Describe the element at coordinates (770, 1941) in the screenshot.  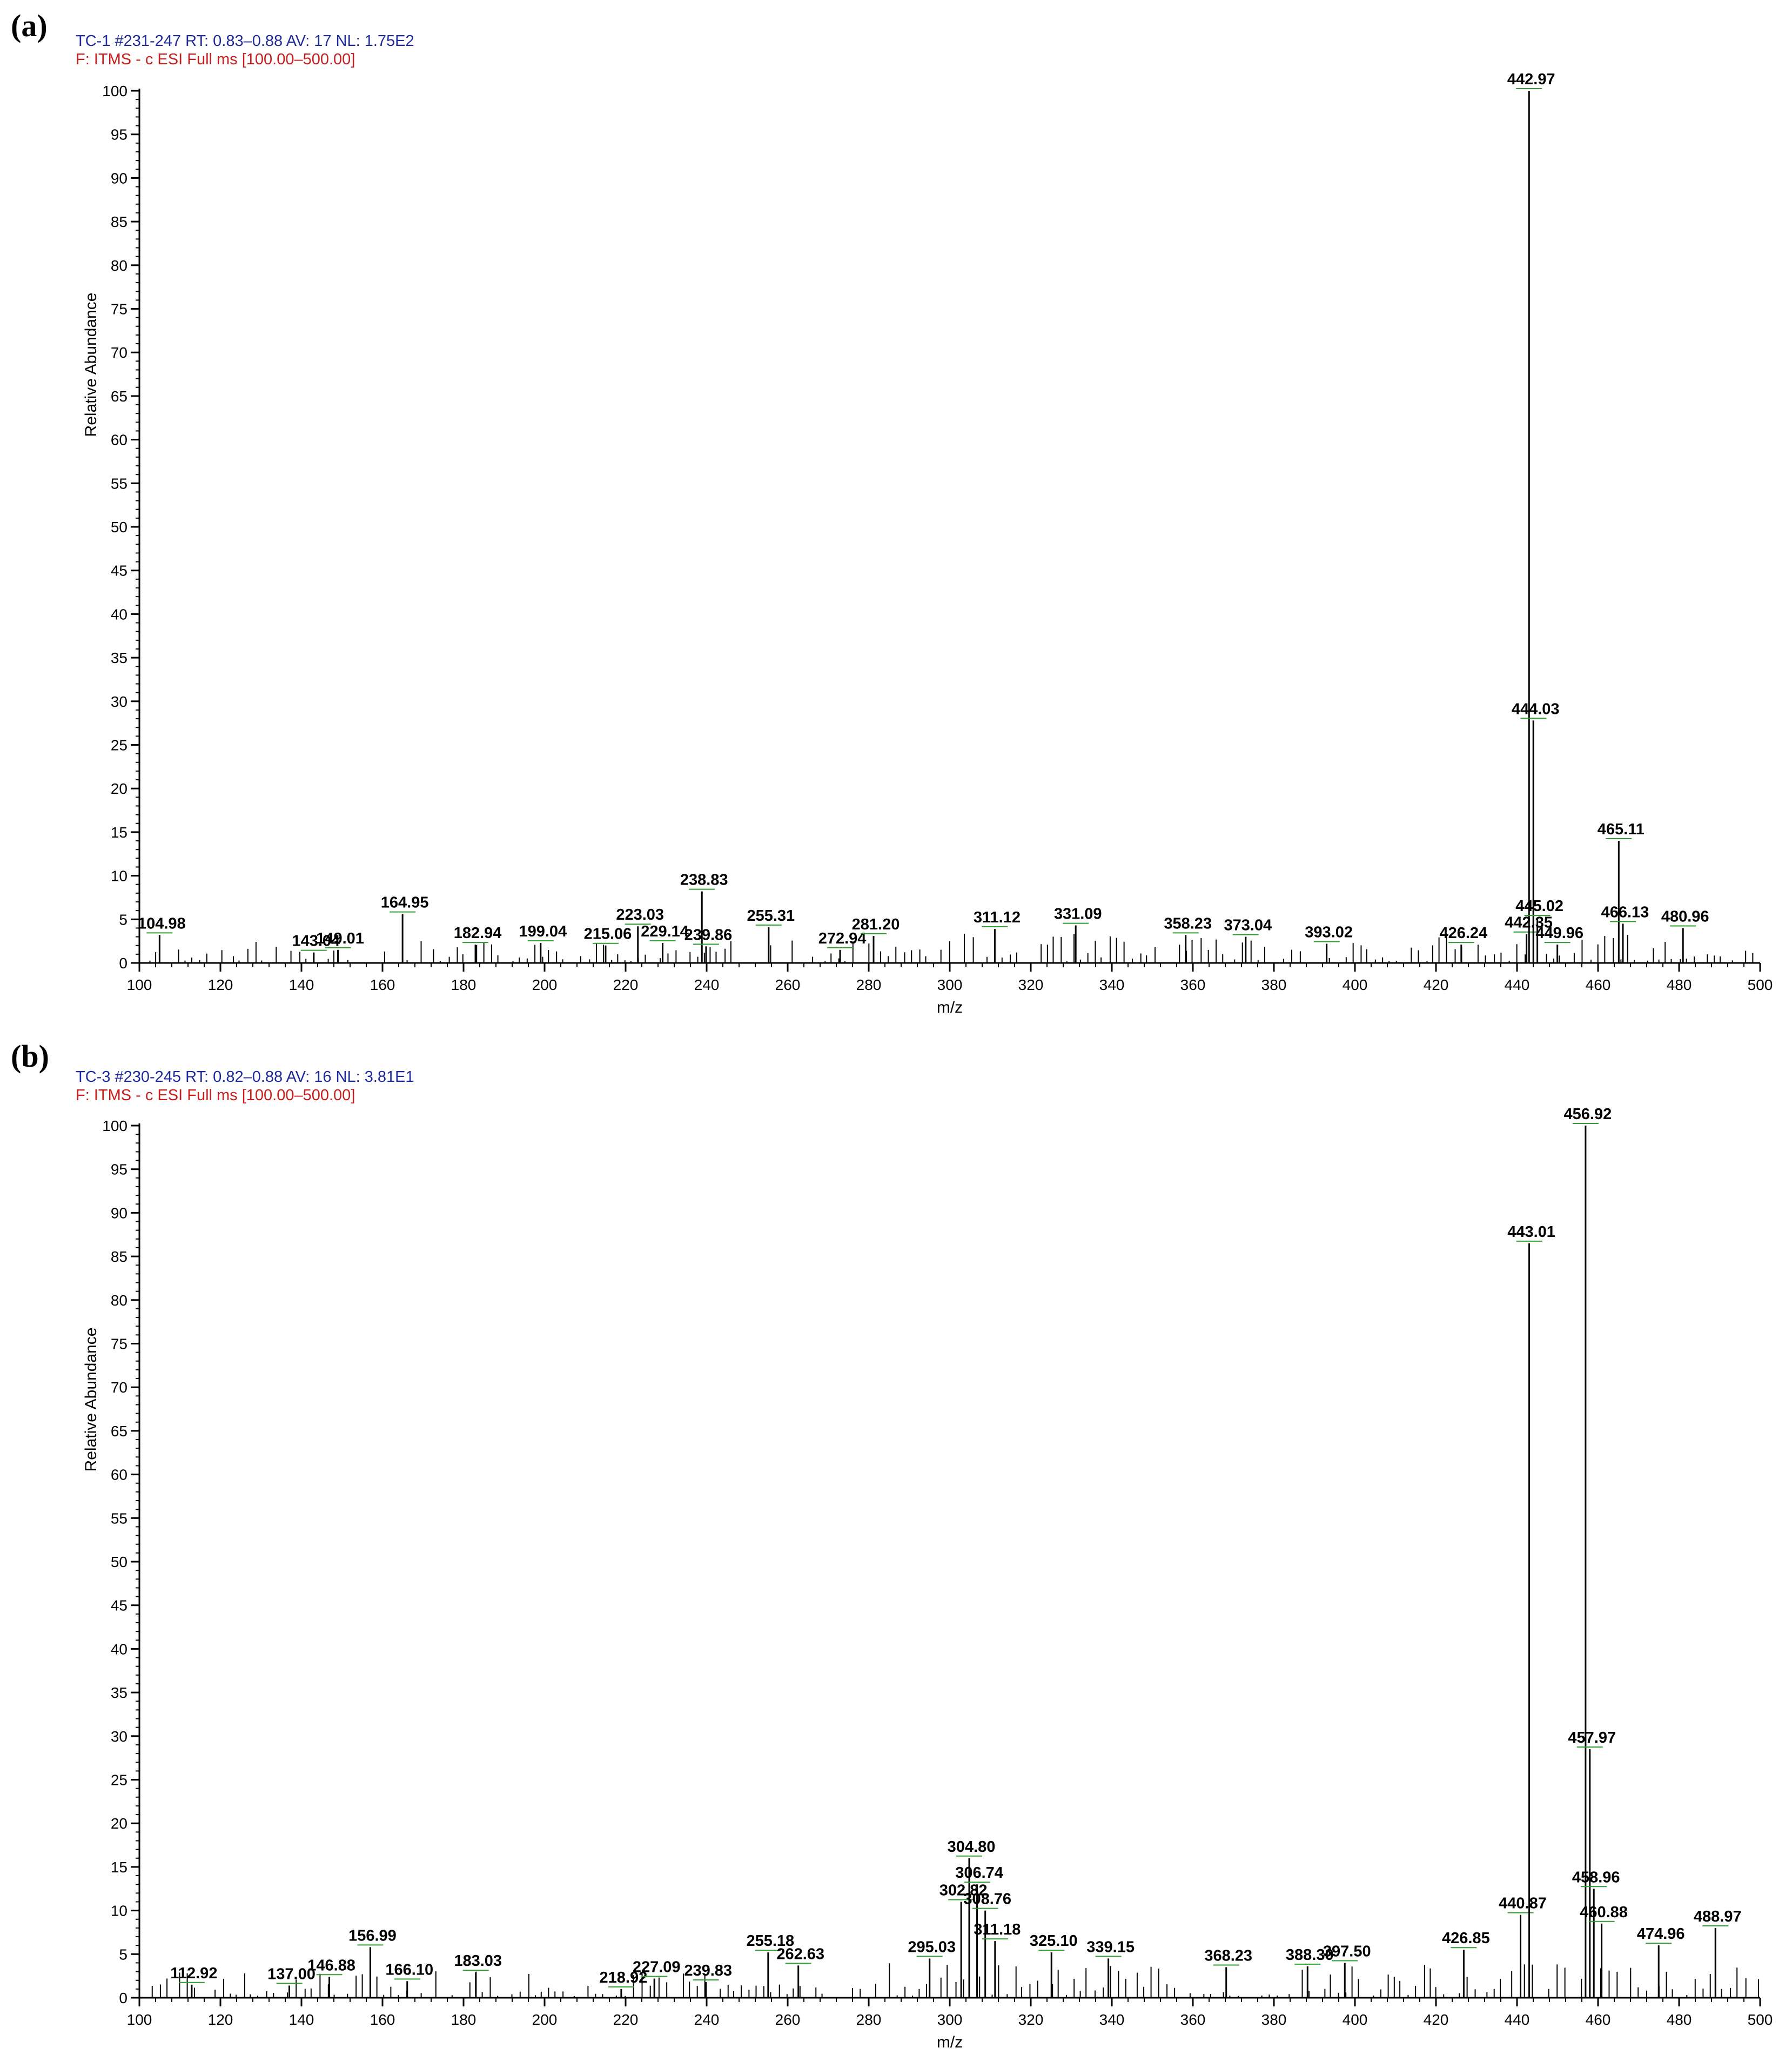
I see `peak-label: 255.18` at that location.